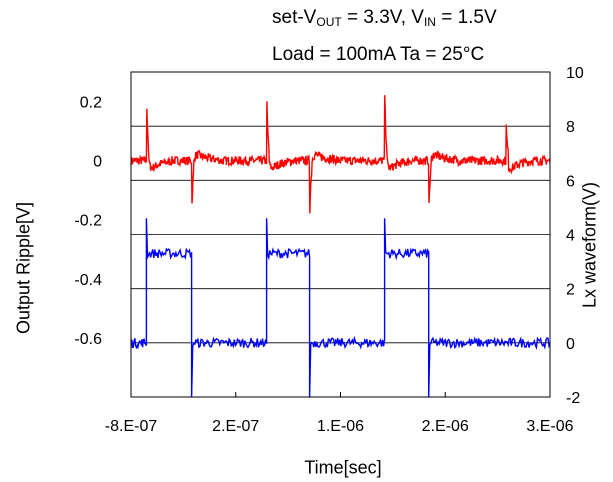  I want to click on y-right-tick-labels: 10 8 6 4 2 0 -2, so click(575, 236).